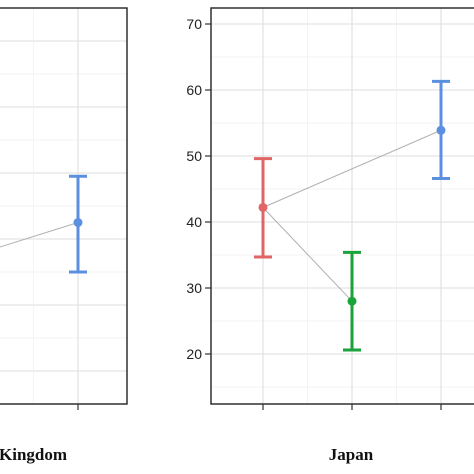  What do you see at coordinates (194, 24) in the screenshot?
I see `y-tick-label: 70` at bounding box center [194, 24].